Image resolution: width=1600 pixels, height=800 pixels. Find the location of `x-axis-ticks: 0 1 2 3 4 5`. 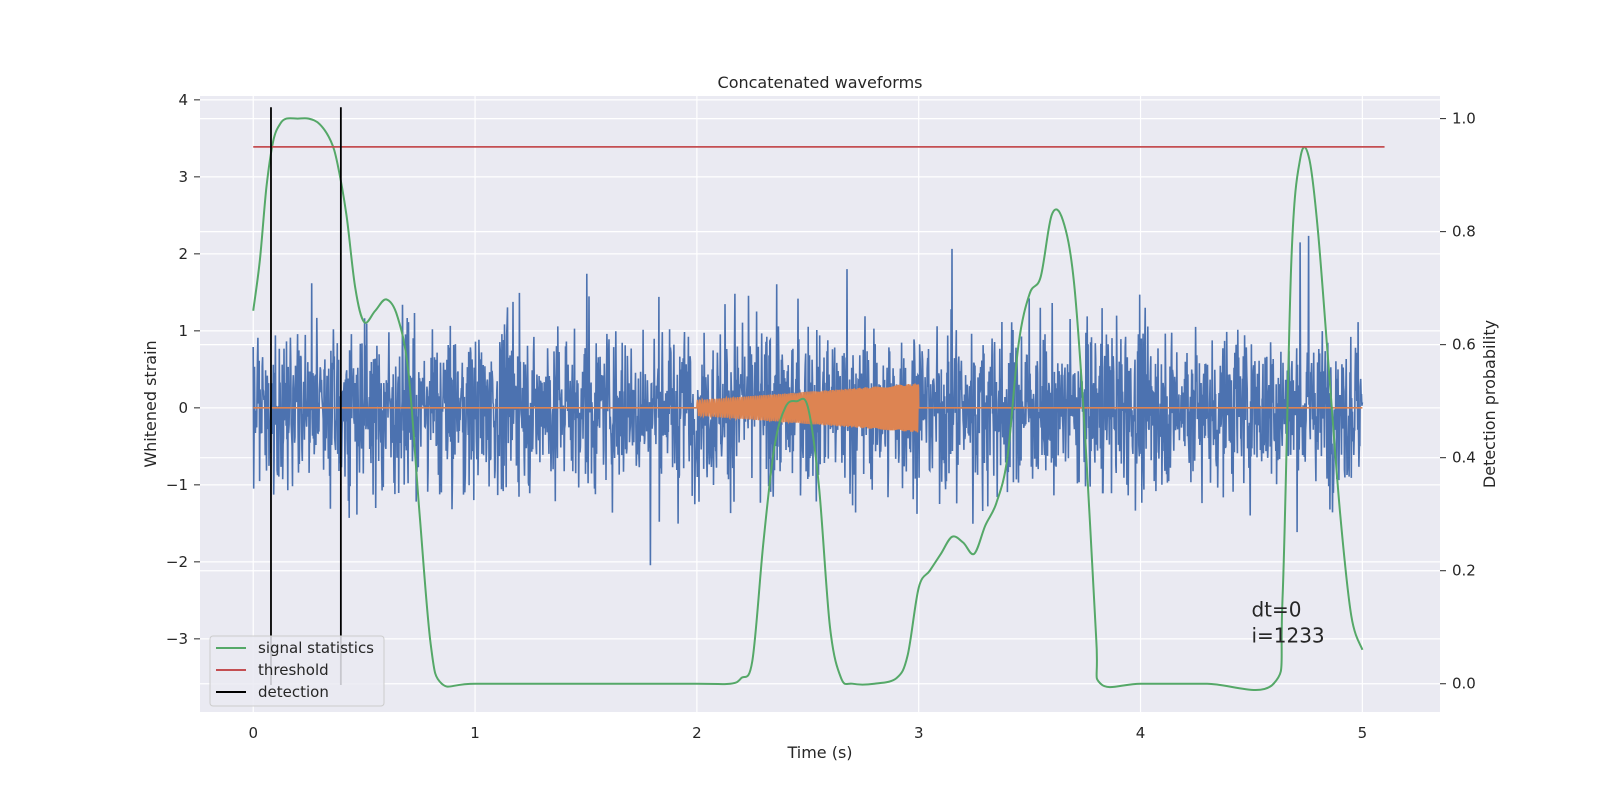

x-axis-ticks: 0 1 2 3 4 5 is located at coordinates (807, 733).